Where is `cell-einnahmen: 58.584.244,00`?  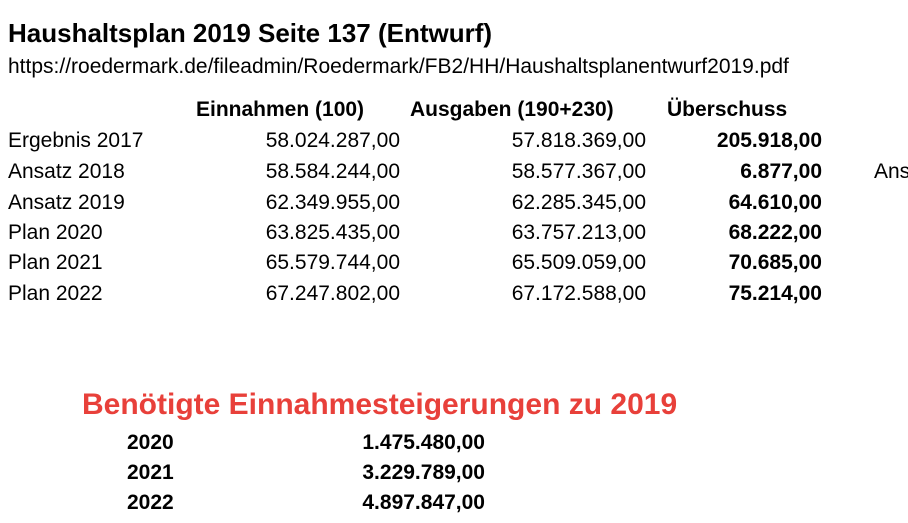 cell-einnahmen: 58.584.244,00 is located at coordinates (332, 171).